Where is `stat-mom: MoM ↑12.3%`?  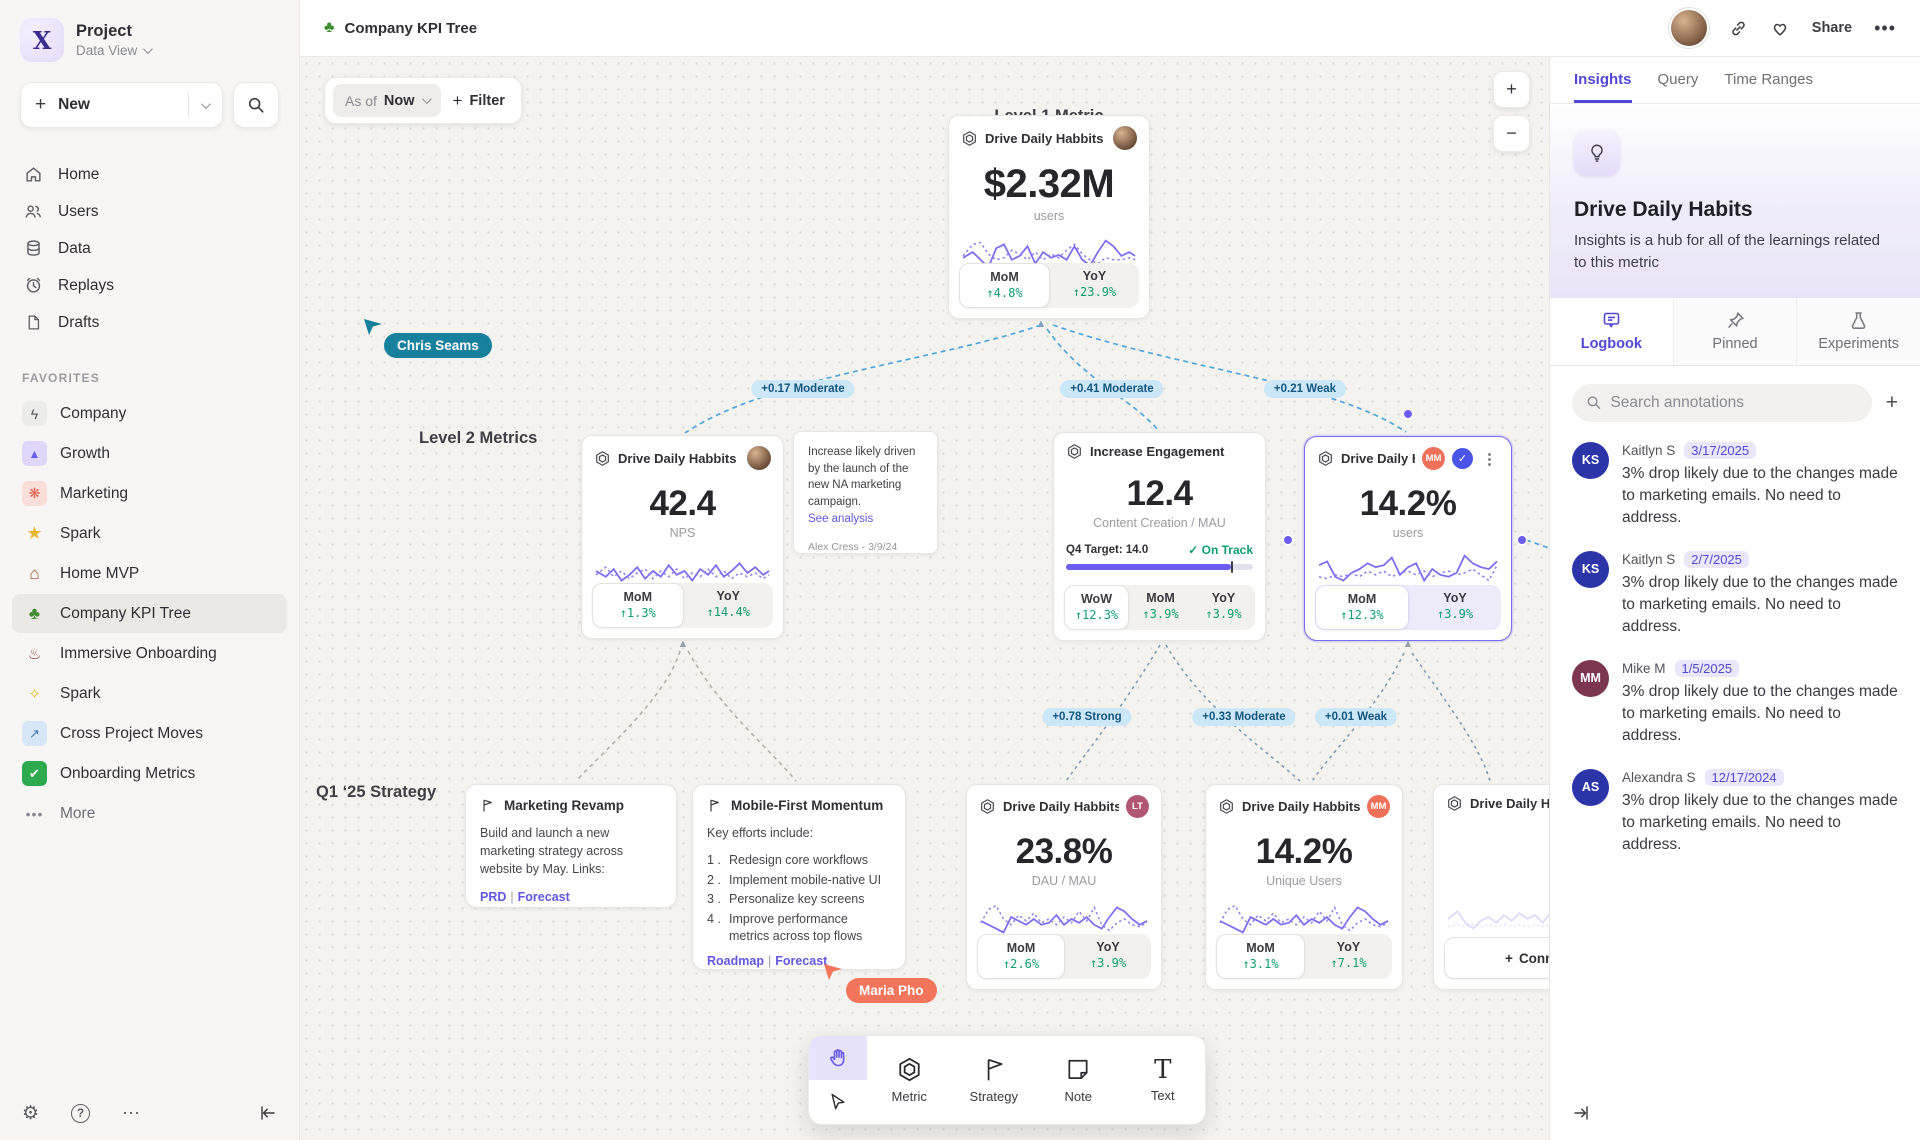 stat-mom: MoM ↑12.3% is located at coordinates (1362, 607).